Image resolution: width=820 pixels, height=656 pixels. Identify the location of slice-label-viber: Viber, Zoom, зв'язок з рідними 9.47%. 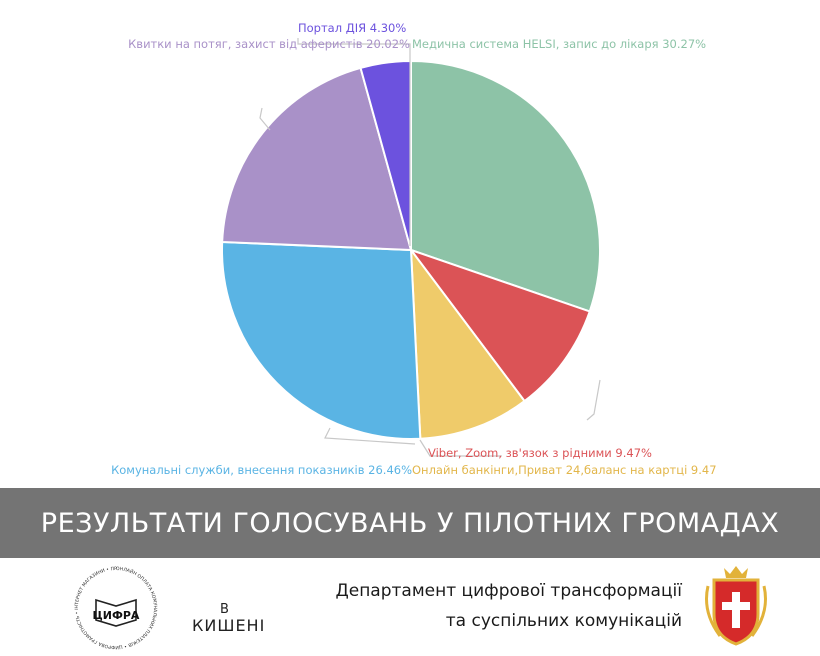
(540, 453).